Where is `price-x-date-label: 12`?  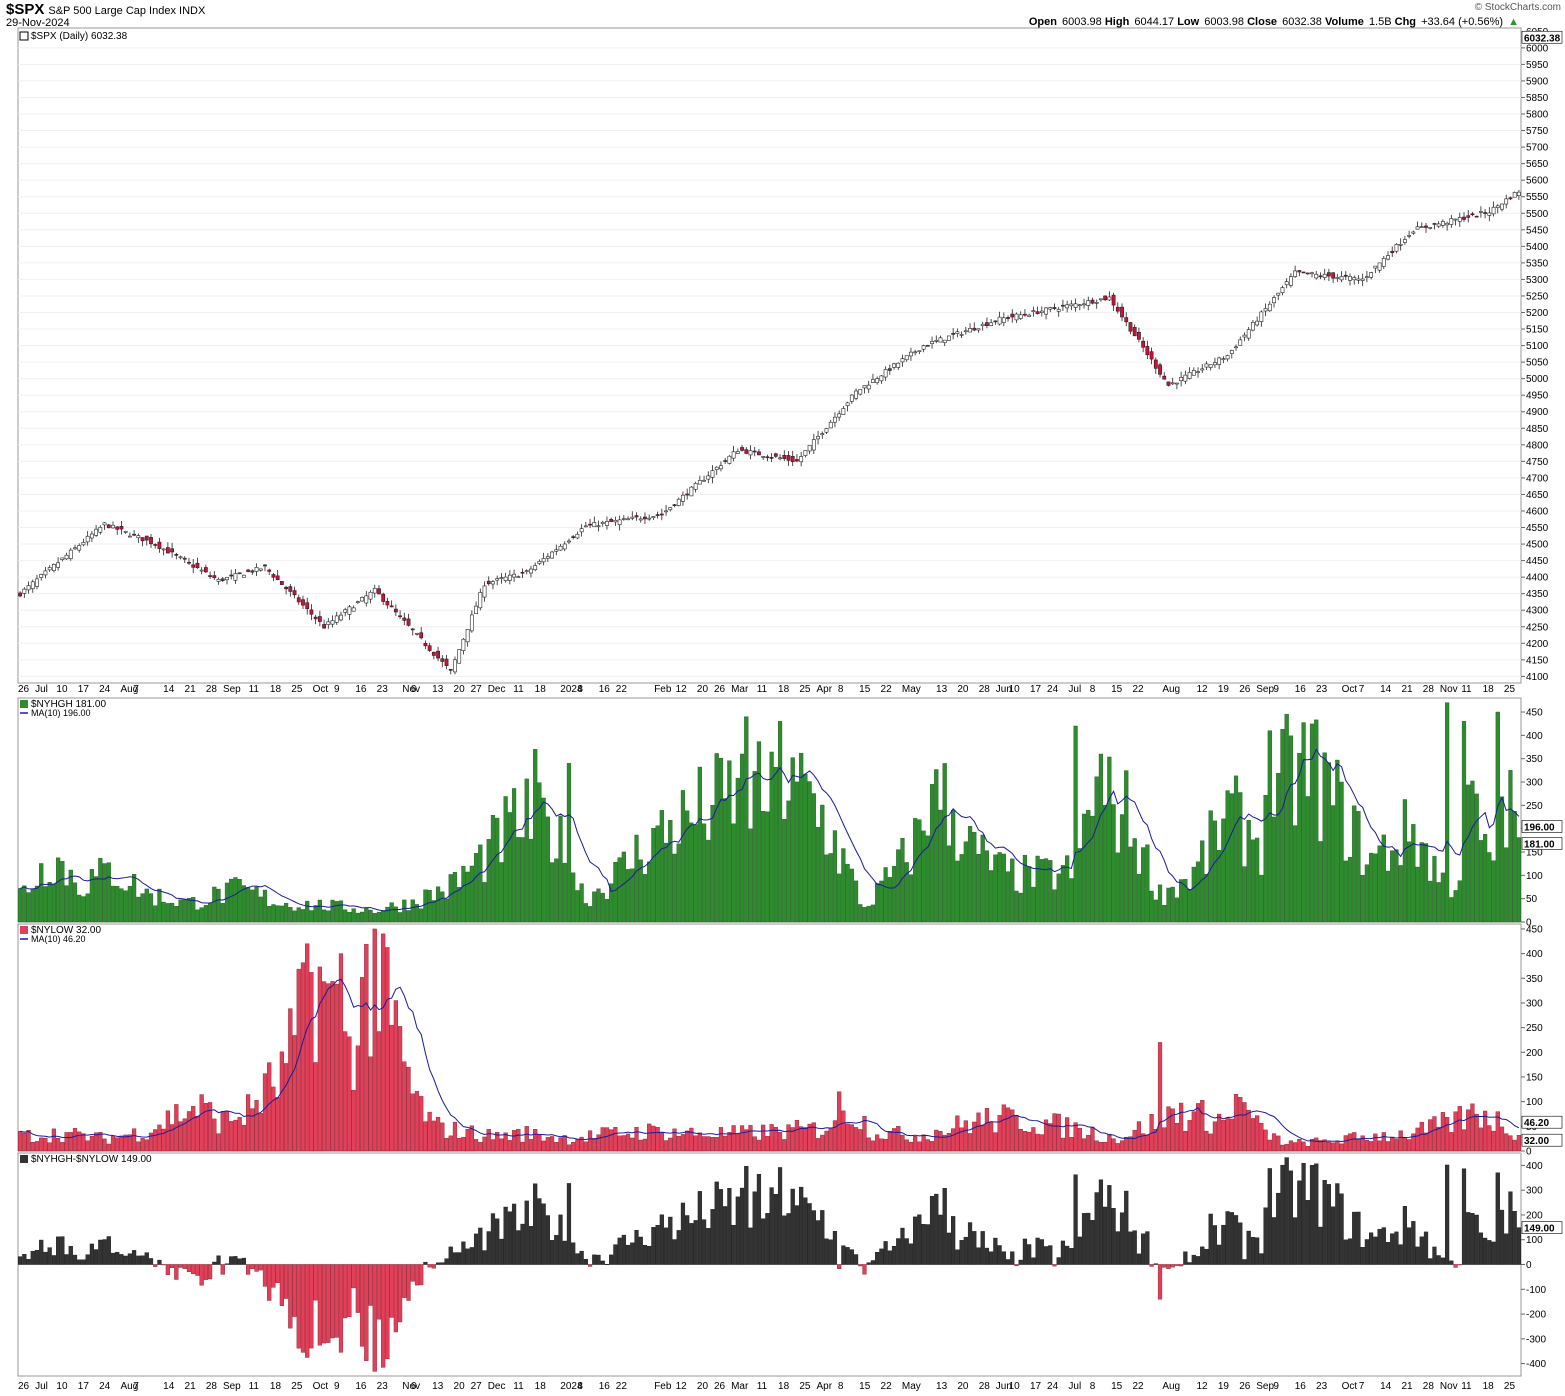 price-x-date-label: 12 is located at coordinates (1202, 689).